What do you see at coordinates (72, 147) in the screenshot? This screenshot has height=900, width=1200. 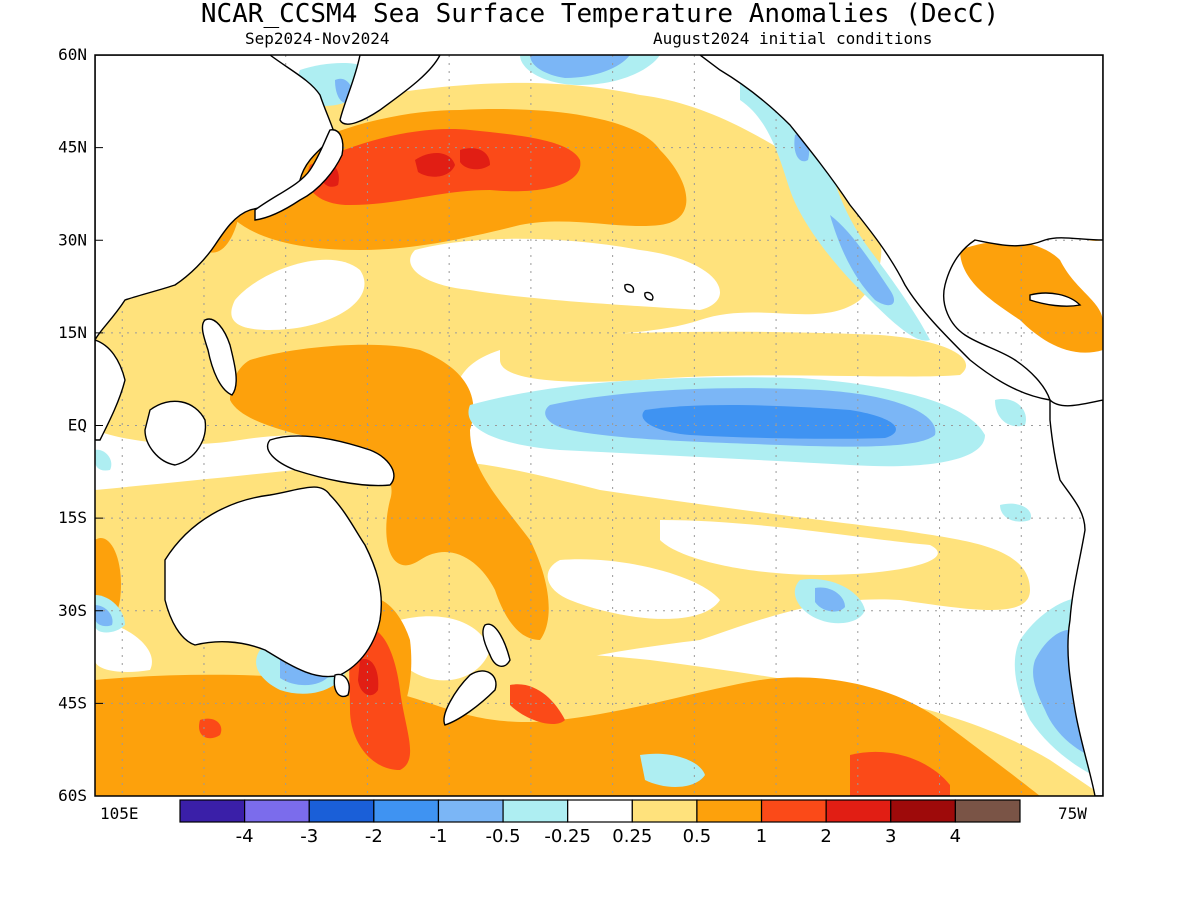 I see `lat-tick-label: 45N` at bounding box center [72, 147].